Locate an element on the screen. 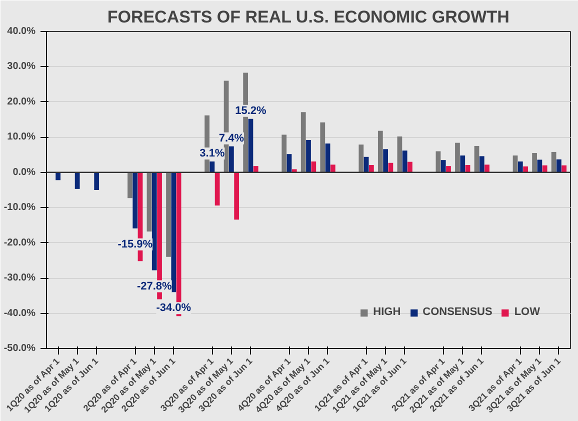  y-tick-label: -50.0% is located at coordinates (20, 348).